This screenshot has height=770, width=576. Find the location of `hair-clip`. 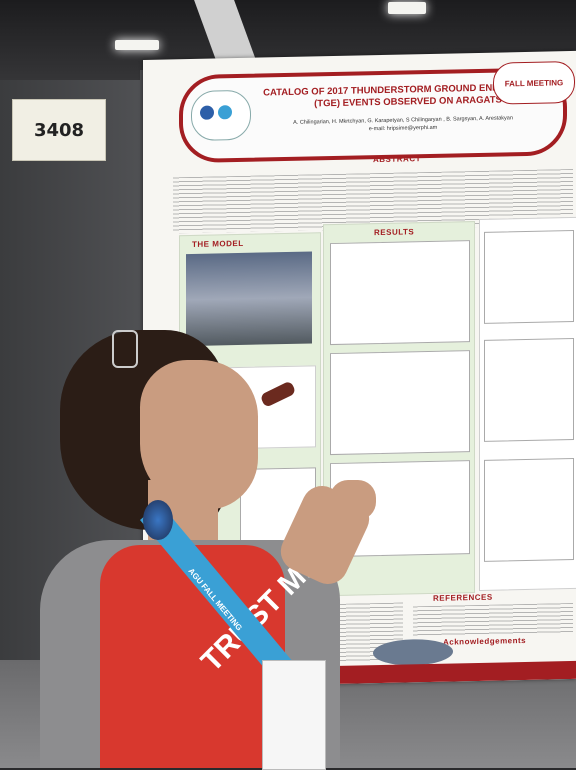

hair-clip is located at coordinates (125, 349).